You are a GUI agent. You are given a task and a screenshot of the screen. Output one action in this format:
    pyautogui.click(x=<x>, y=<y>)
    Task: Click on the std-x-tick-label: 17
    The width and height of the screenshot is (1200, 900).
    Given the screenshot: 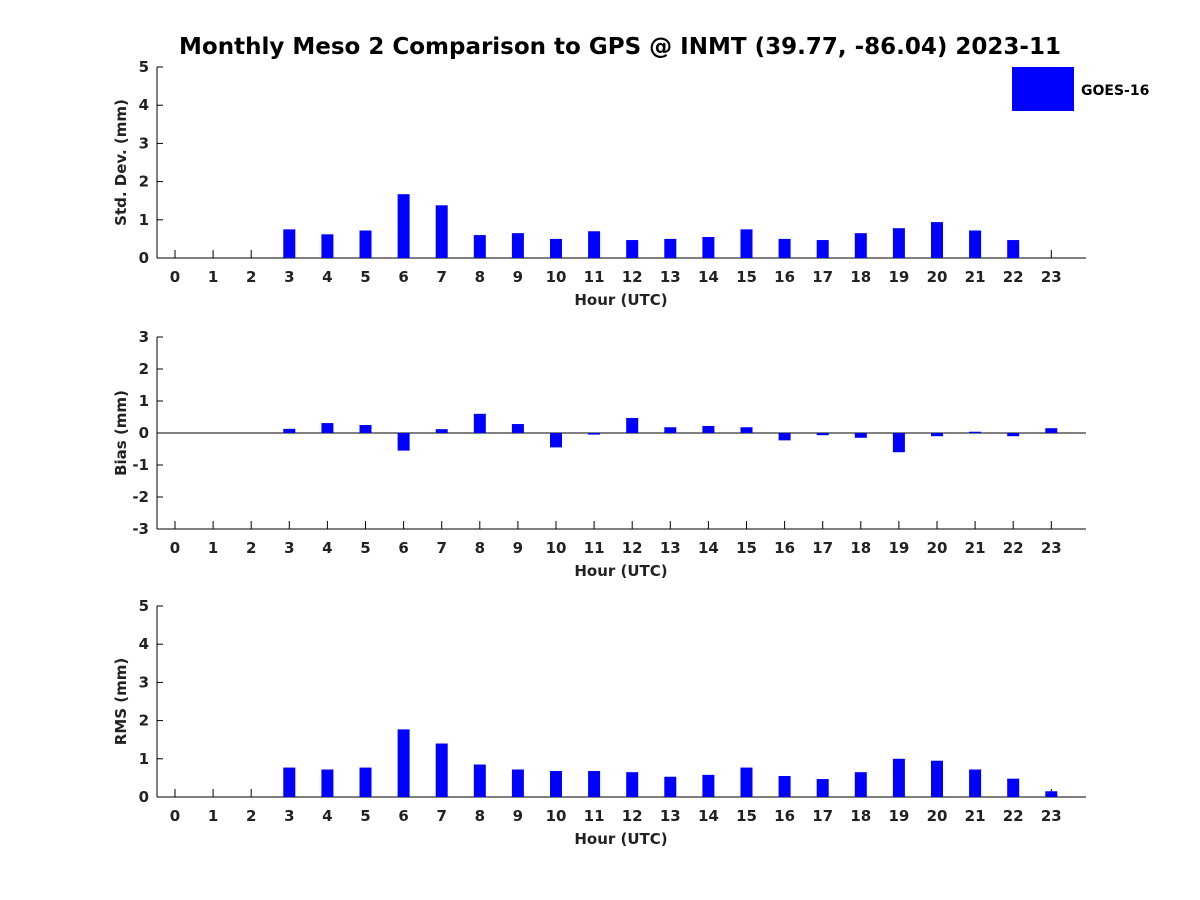 What is the action you would take?
    pyautogui.click(x=822, y=277)
    